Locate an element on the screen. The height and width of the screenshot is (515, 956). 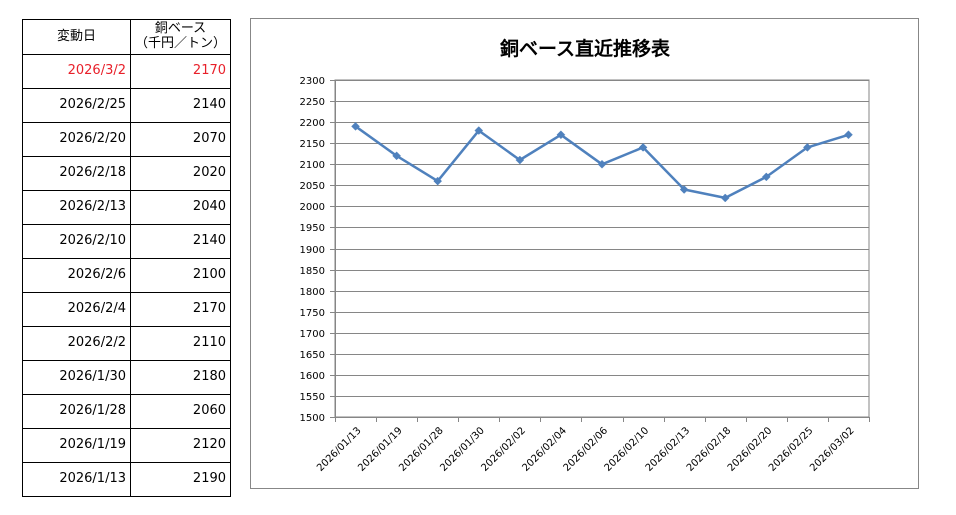
table-cell-date: 2026/1/19 is located at coordinates (76, 445).